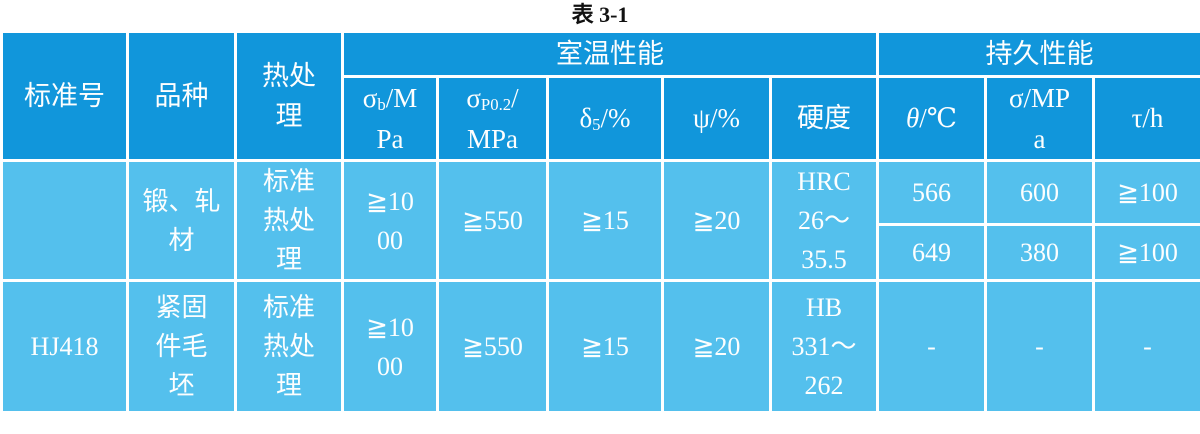  I want to click on header-cell-variety: 品种, so click(181, 96).